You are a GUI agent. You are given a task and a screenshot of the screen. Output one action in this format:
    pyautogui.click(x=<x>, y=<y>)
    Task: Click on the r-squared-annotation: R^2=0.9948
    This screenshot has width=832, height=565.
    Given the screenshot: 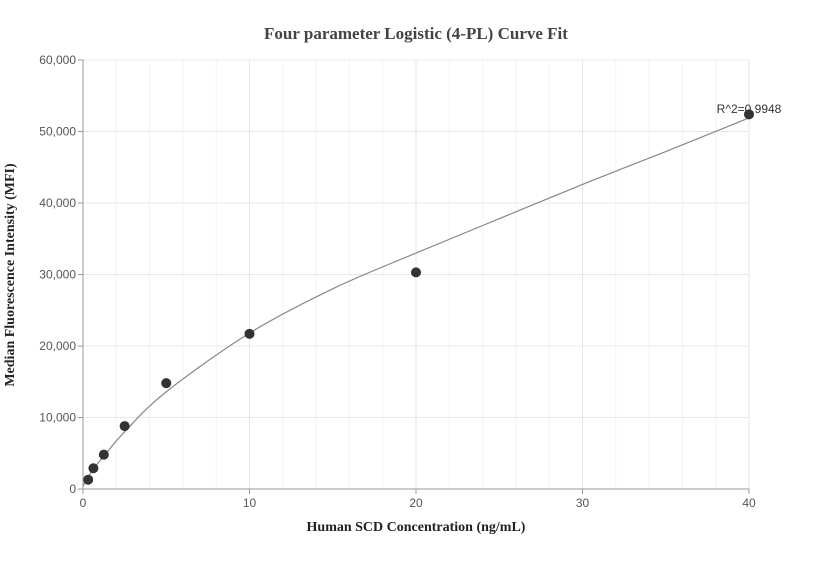 What is the action you would take?
    pyautogui.click(x=749, y=109)
    